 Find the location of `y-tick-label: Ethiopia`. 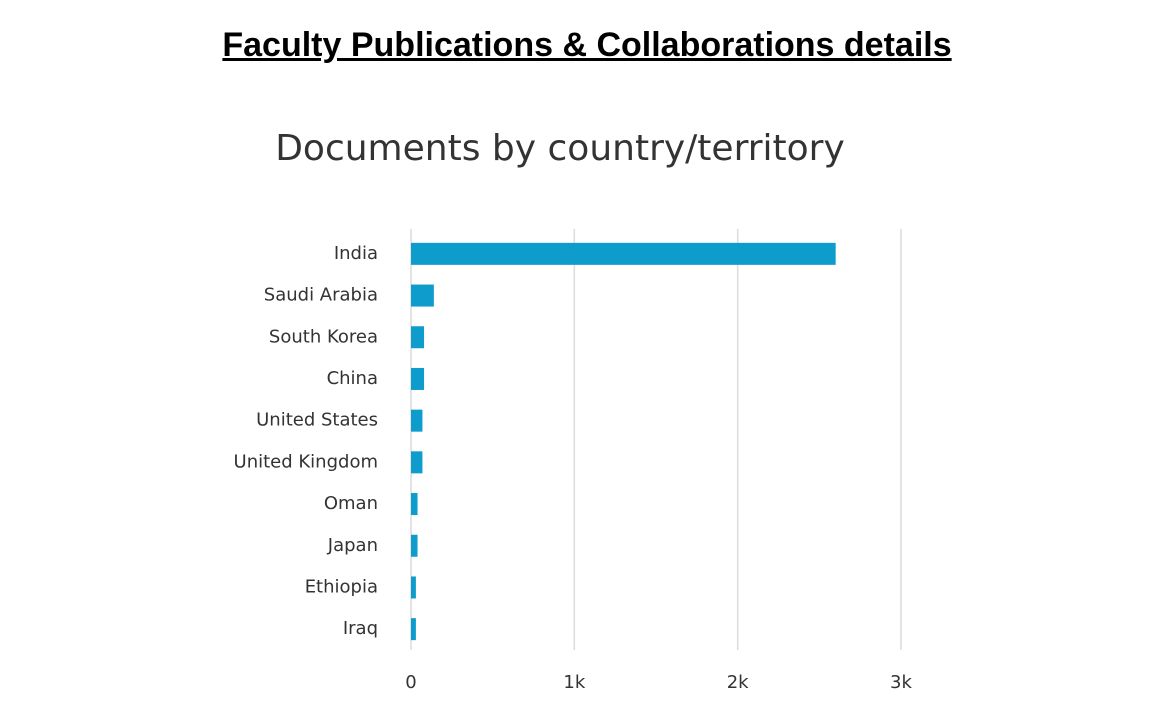

y-tick-label: Ethiopia is located at coordinates (341, 586).